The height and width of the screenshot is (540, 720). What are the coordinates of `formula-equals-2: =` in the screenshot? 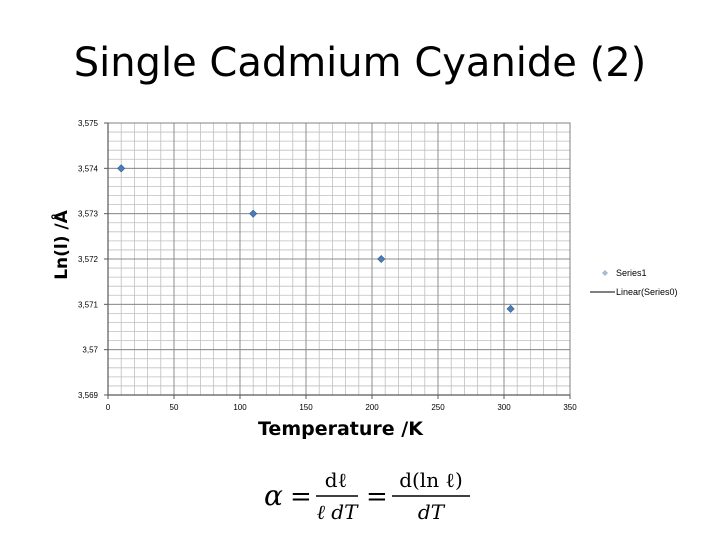 It's located at (377, 497).